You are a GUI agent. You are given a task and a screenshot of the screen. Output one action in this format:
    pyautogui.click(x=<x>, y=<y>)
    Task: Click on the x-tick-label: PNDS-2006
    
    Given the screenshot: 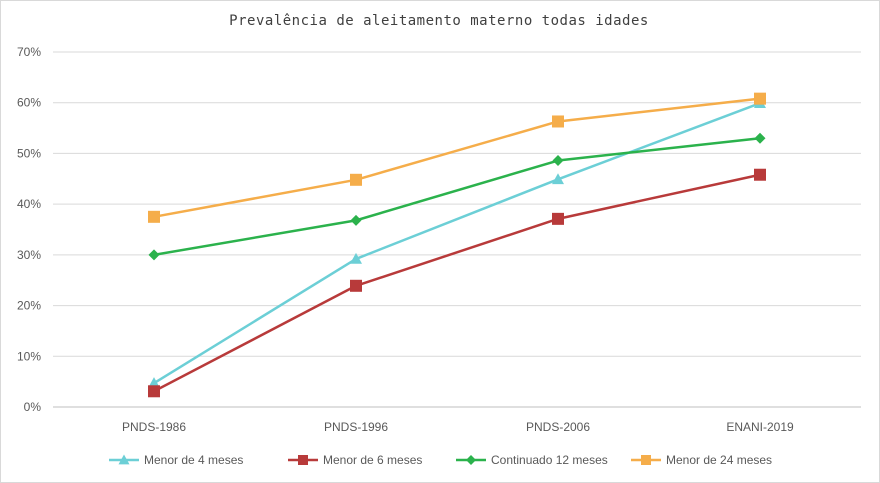 What is the action you would take?
    pyautogui.click(x=558, y=427)
    